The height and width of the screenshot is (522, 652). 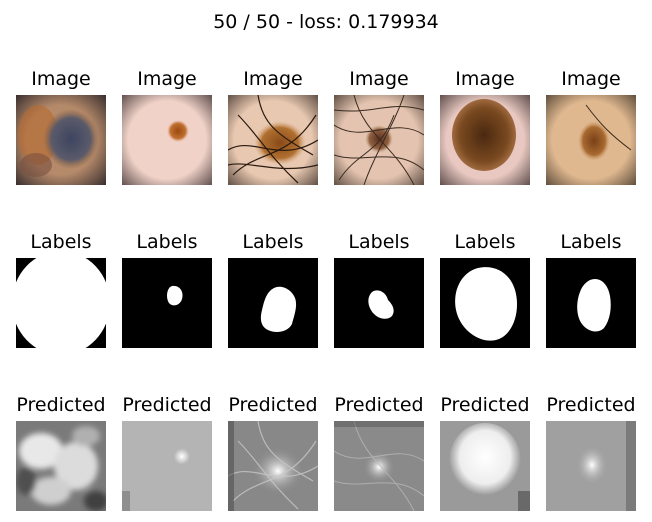 I want to click on labels-title-6: Labels, so click(x=591, y=242).